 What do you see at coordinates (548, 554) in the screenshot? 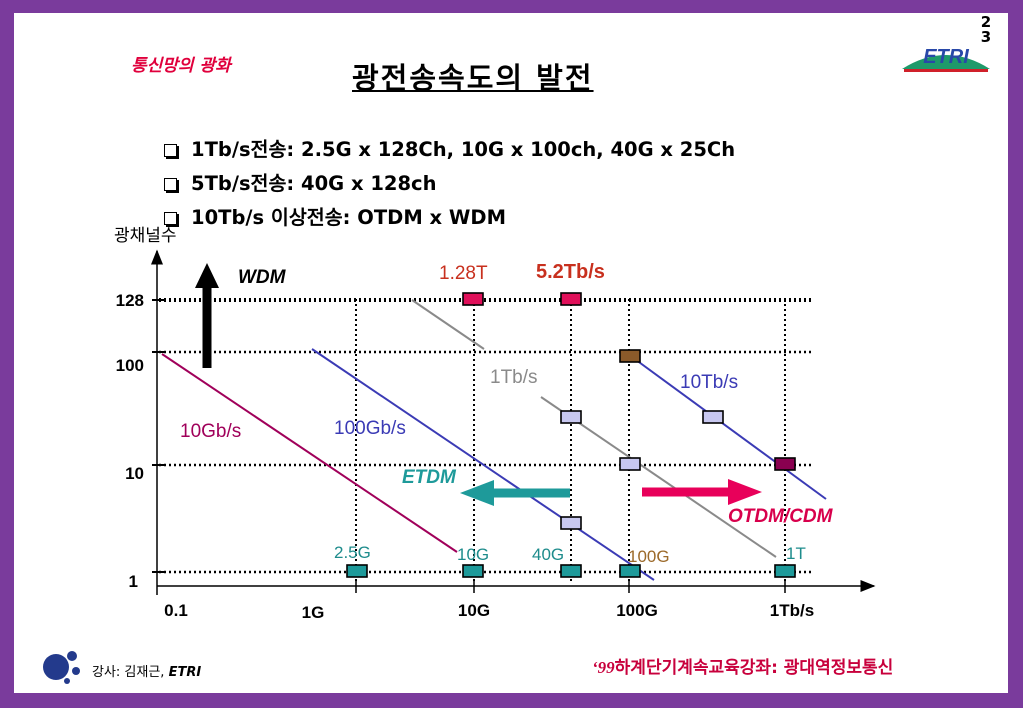
I see `rate-label: 40G` at bounding box center [548, 554].